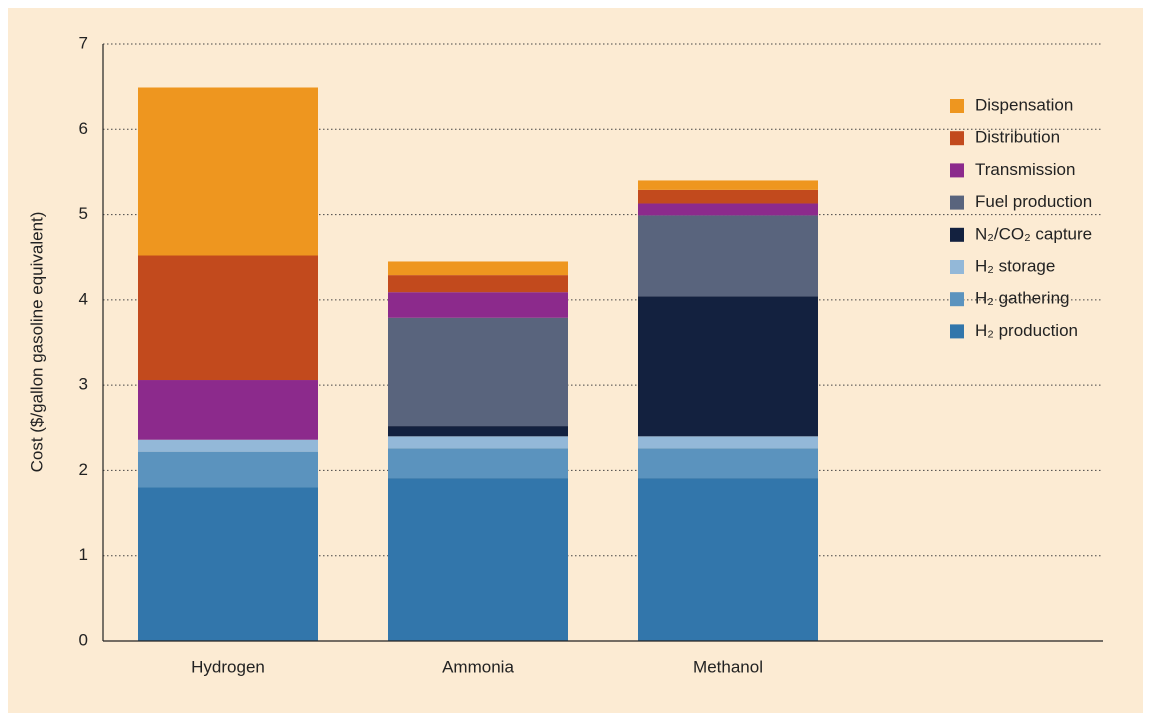 This screenshot has width=1151, height=721. What do you see at coordinates (728, 666) in the screenshot?
I see `x-tick-label: Methanol` at bounding box center [728, 666].